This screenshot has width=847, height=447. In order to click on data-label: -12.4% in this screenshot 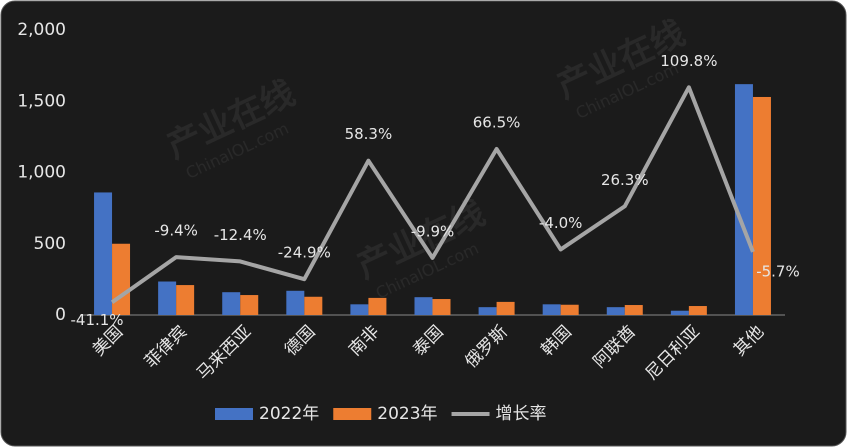, I will do `click(240, 235)`.